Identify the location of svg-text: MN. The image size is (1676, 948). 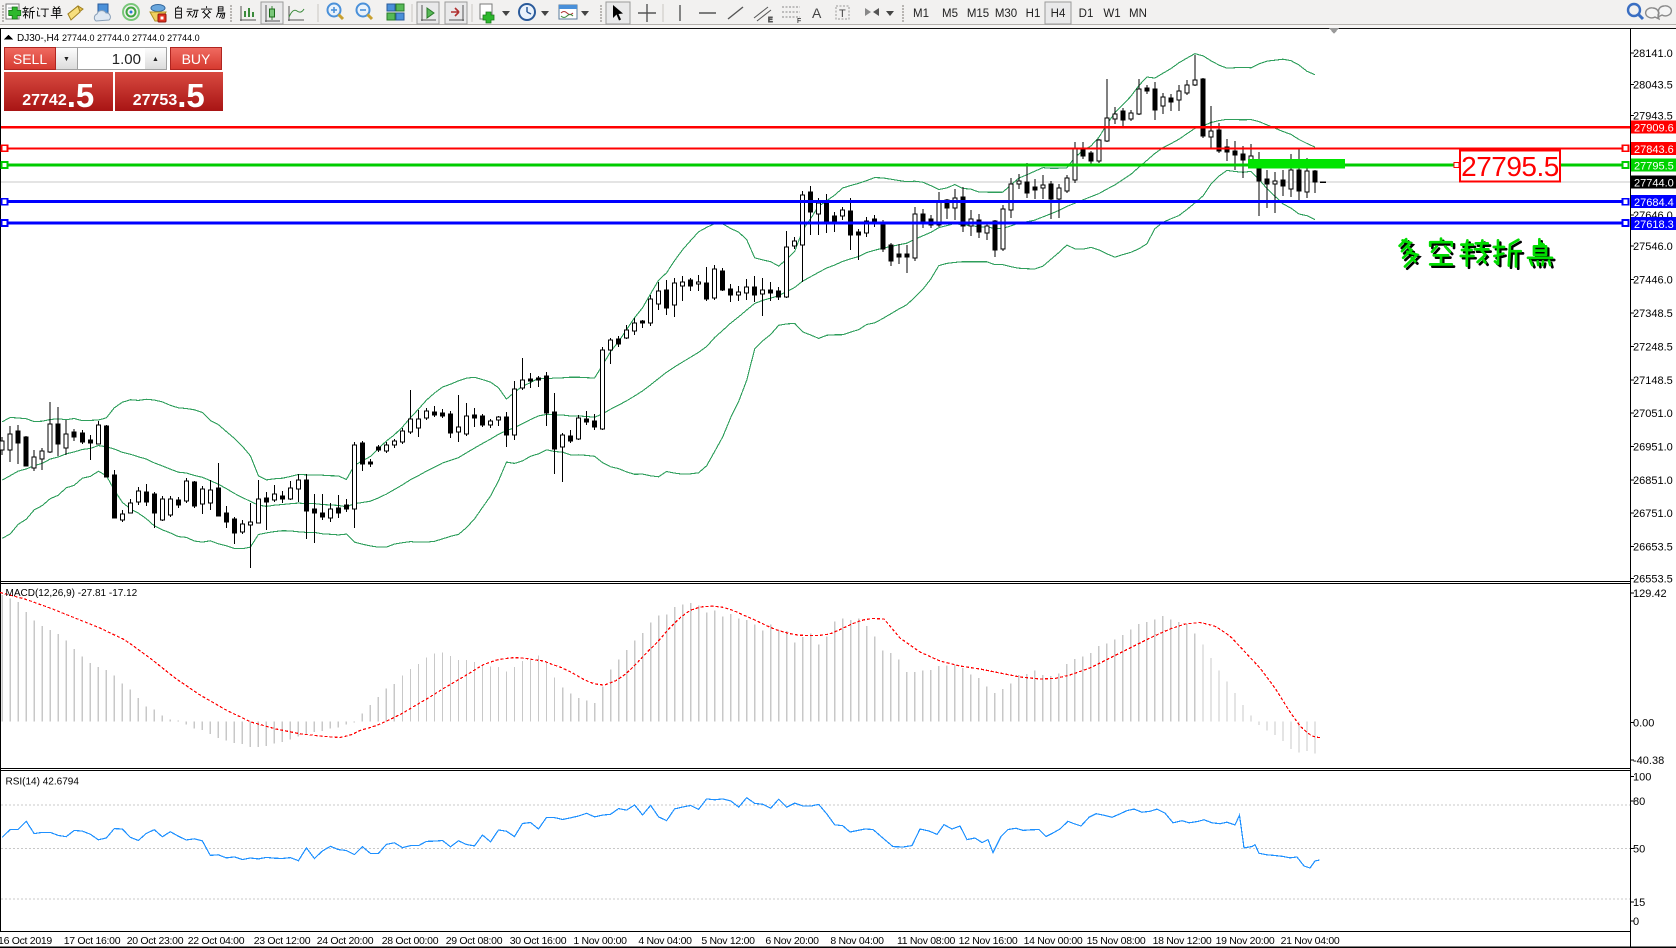
(1138, 14).